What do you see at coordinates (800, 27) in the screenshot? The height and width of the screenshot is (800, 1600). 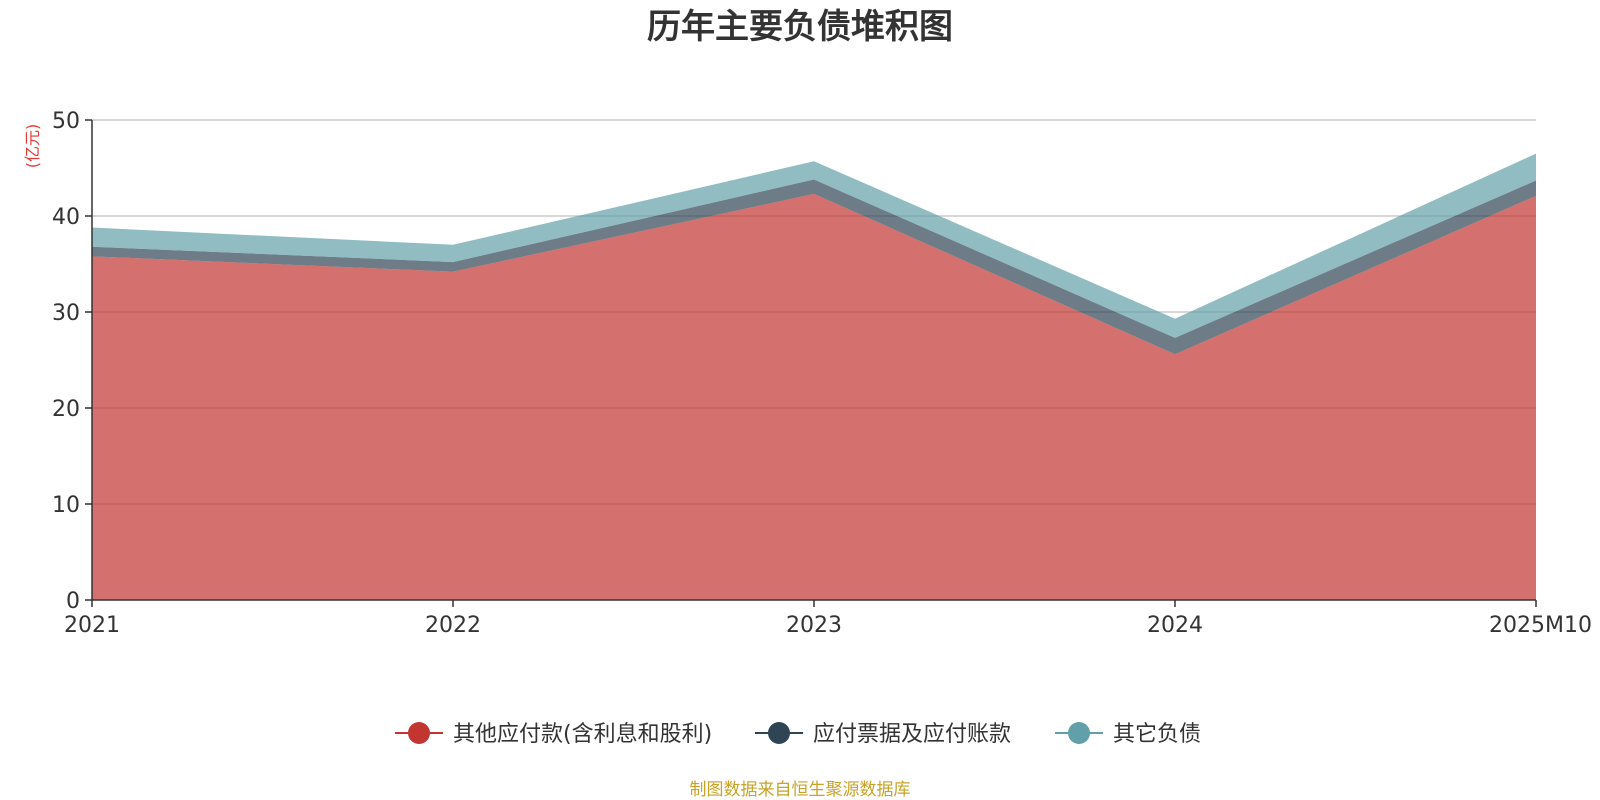 I see `chart-title: 历年主要负债堆积图` at bounding box center [800, 27].